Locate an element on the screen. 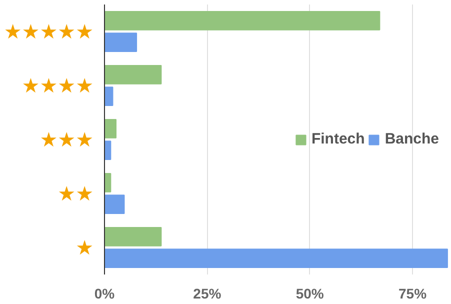 The height and width of the screenshot is (304, 451). x-tick-label: 0% is located at coordinates (105, 294).